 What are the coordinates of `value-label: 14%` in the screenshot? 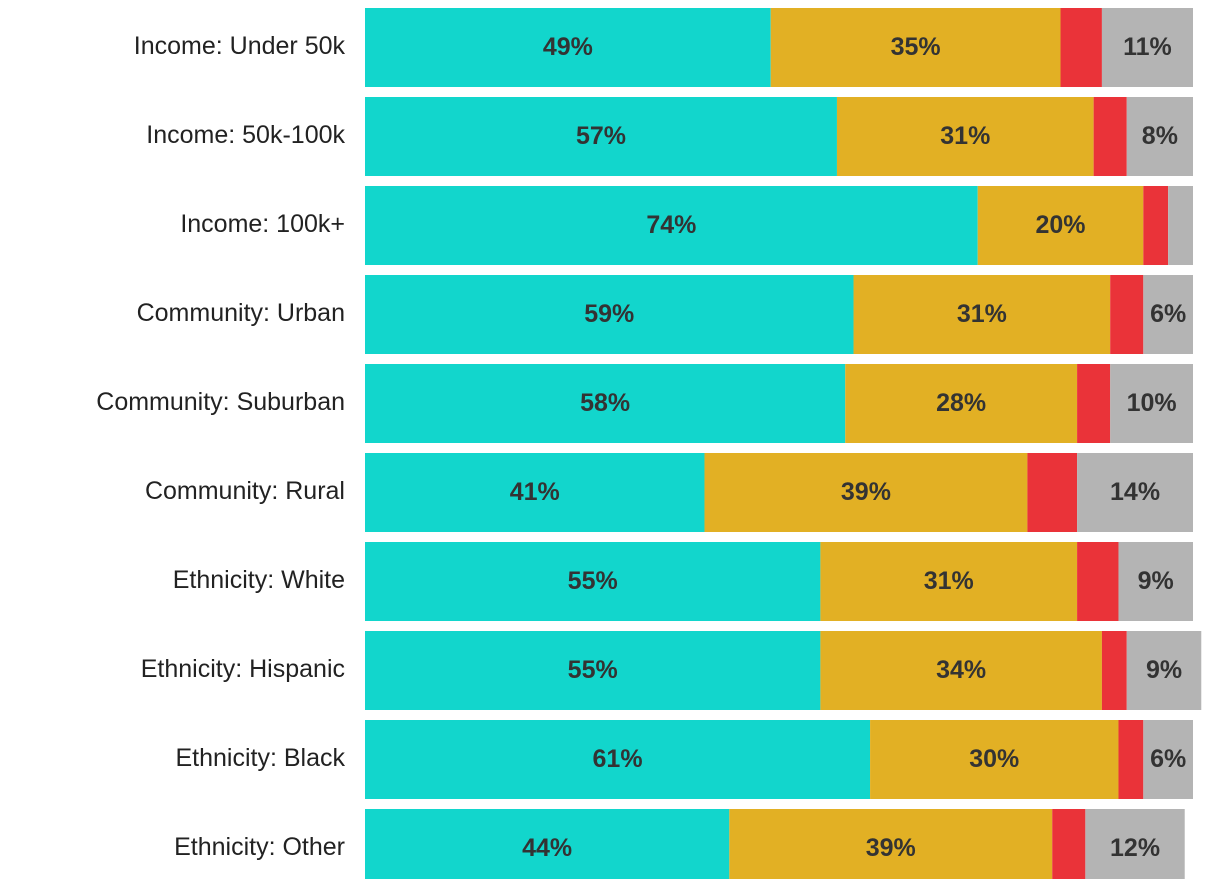 It's located at (1135, 492).